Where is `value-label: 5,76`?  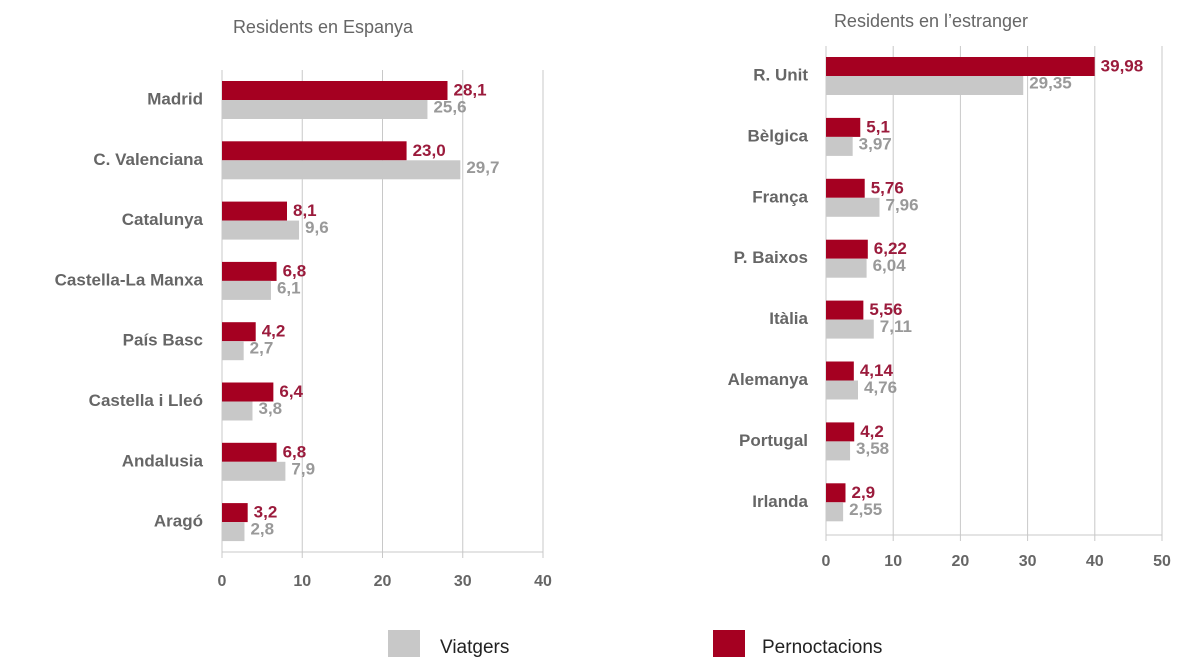 value-label: 5,76 is located at coordinates (887, 187).